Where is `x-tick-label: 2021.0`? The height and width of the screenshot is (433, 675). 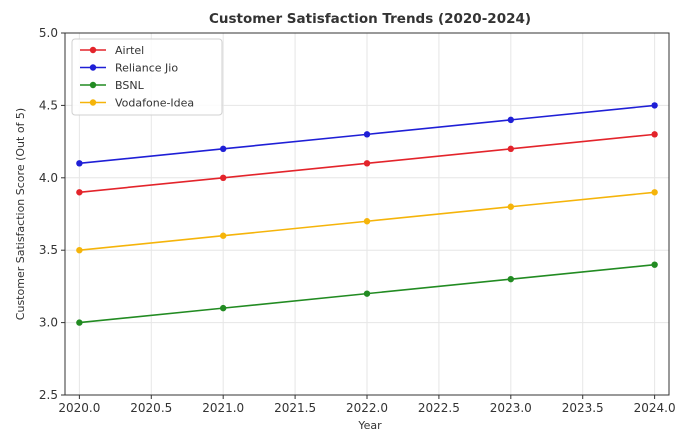
x-tick-label: 2021.0 is located at coordinates (223, 408).